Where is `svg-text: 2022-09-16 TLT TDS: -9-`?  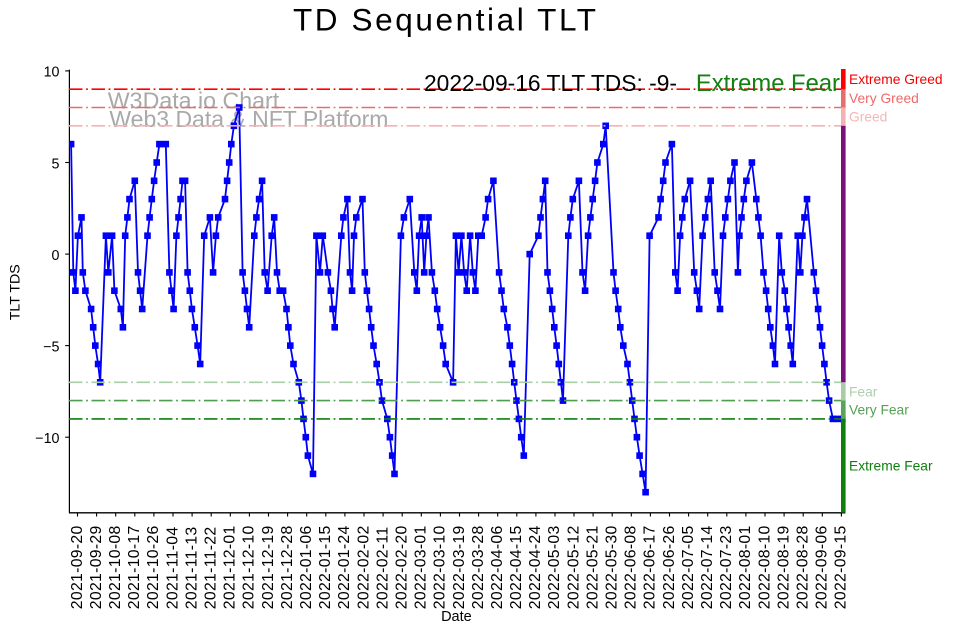 svg-text: 2022-09-16 TLT TDS: -9- is located at coordinates (550, 83).